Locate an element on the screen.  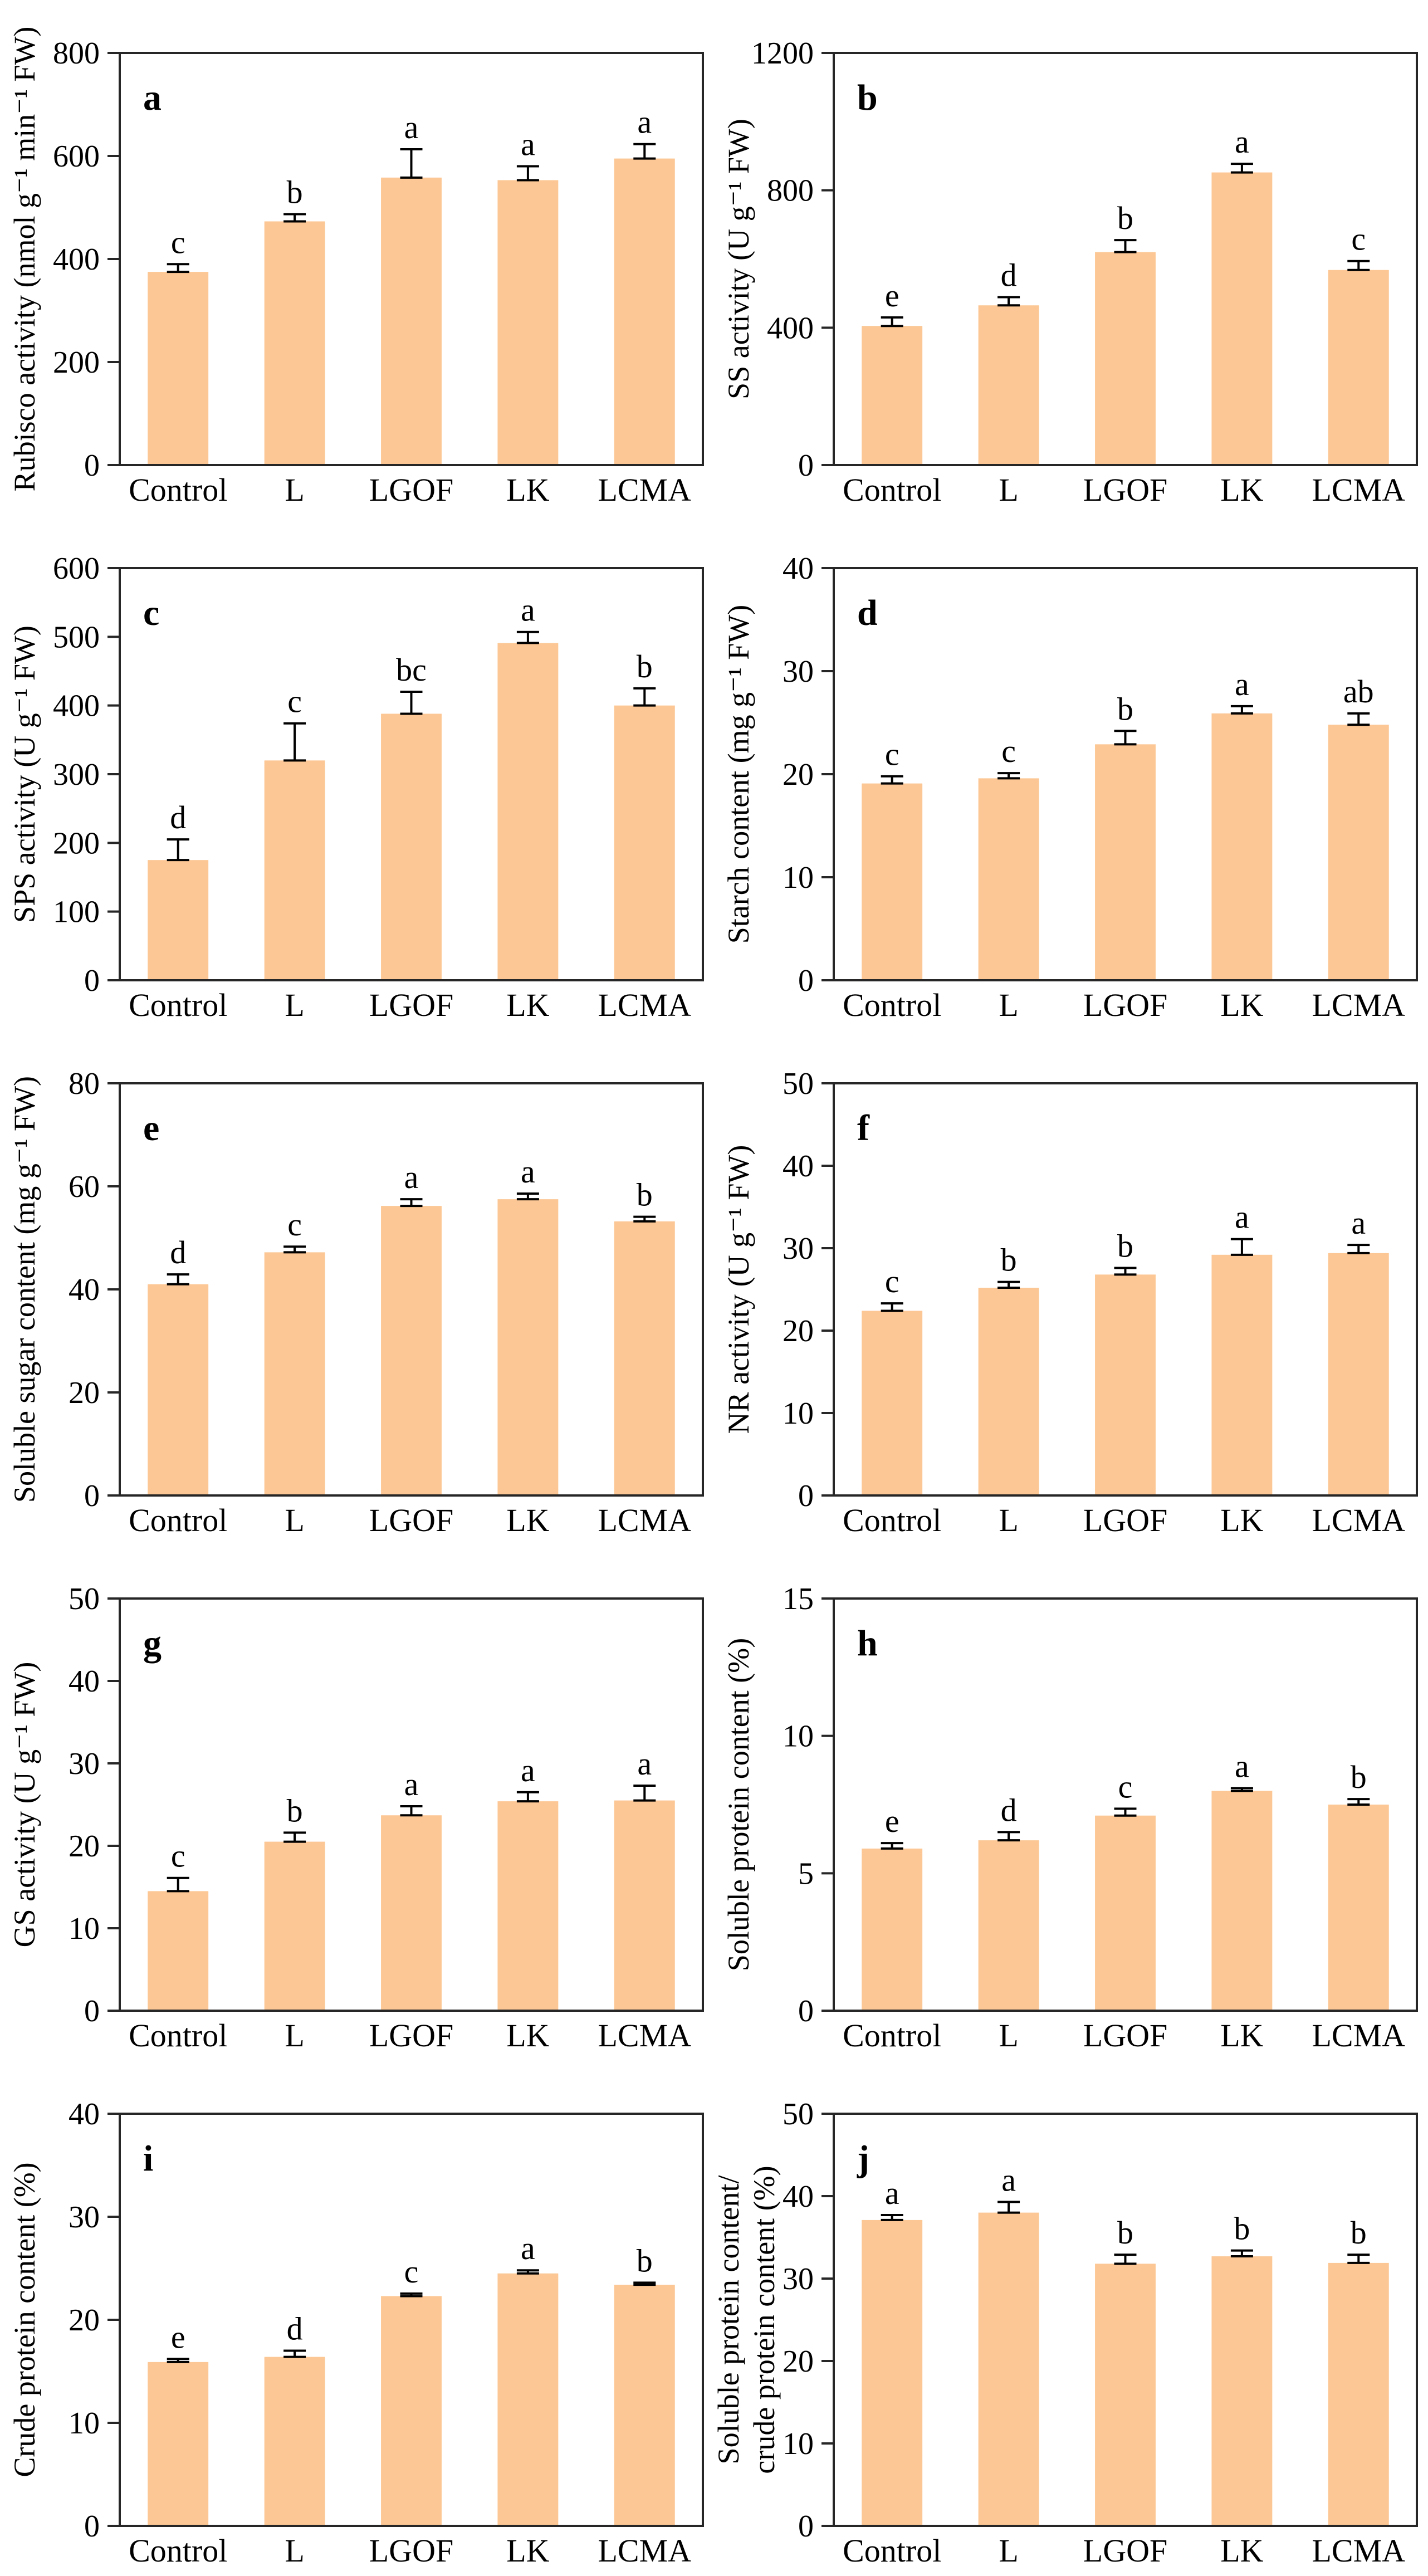
sig-letter: ab is located at coordinates (1358, 692).